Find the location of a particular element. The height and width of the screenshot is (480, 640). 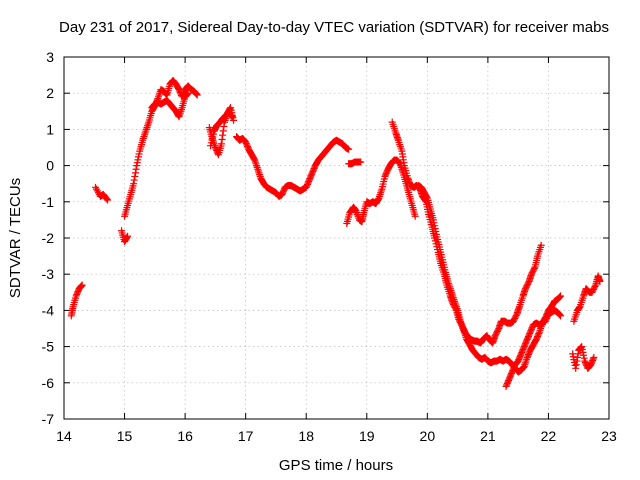

y-tick-label: -6 is located at coordinates (48, 383).